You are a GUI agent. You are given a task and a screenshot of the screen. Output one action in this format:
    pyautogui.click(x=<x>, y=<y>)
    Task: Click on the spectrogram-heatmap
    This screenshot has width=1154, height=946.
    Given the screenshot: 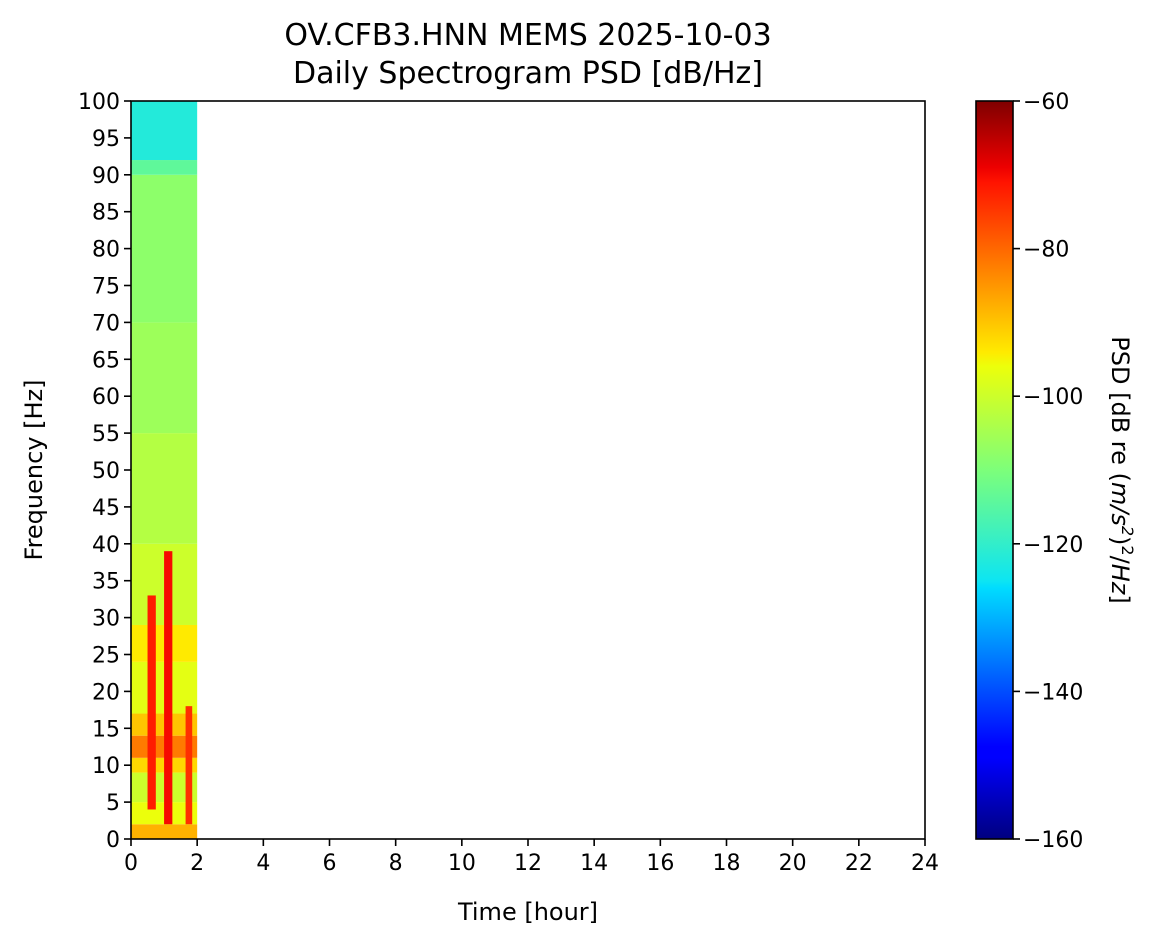 What is the action you would take?
    pyautogui.click(x=164, y=470)
    